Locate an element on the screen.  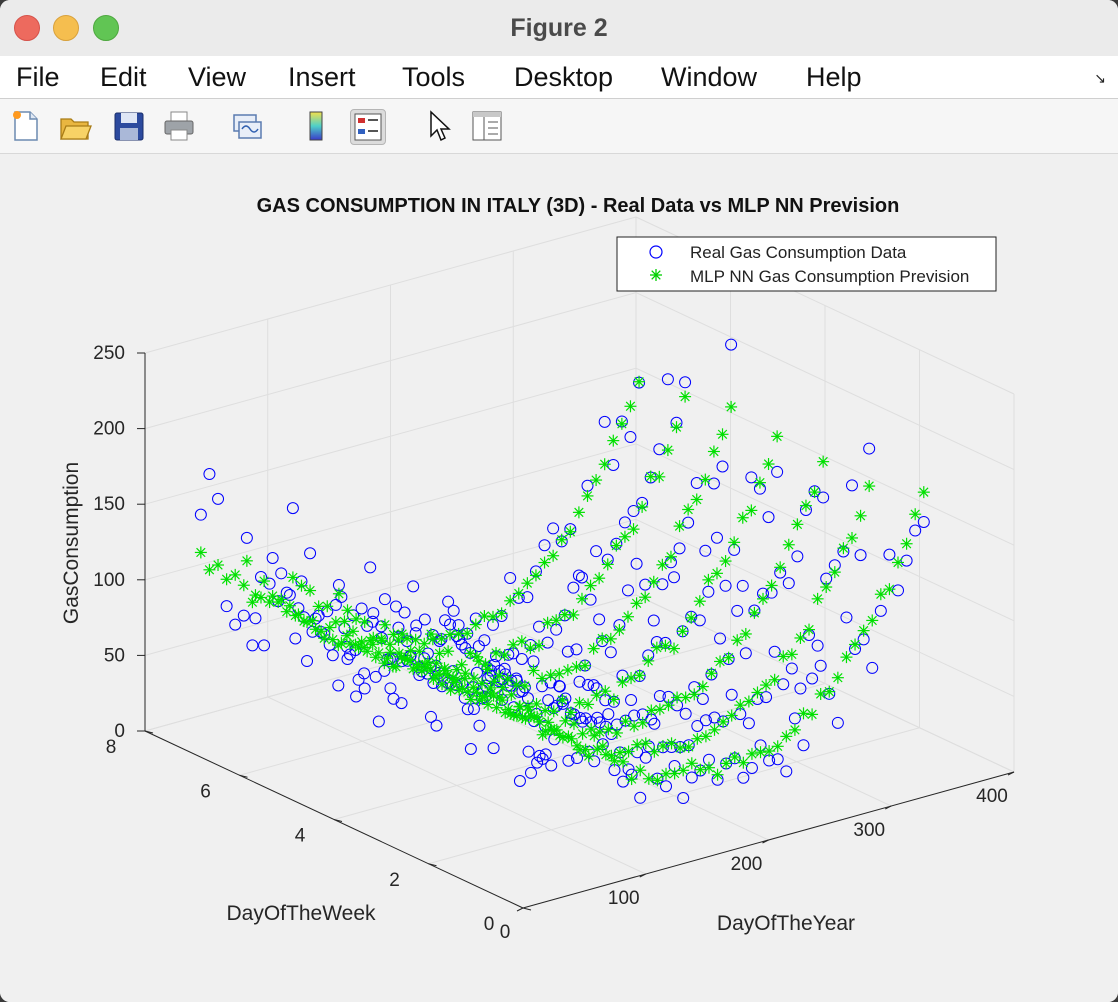
open-file-icon is located at coordinates (75, 126).